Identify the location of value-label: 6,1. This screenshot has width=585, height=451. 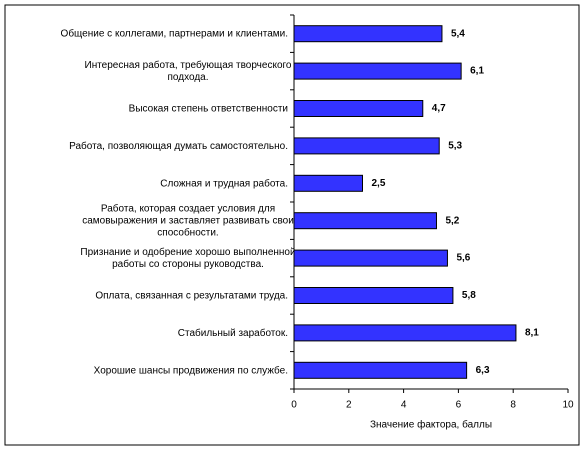
(477, 71).